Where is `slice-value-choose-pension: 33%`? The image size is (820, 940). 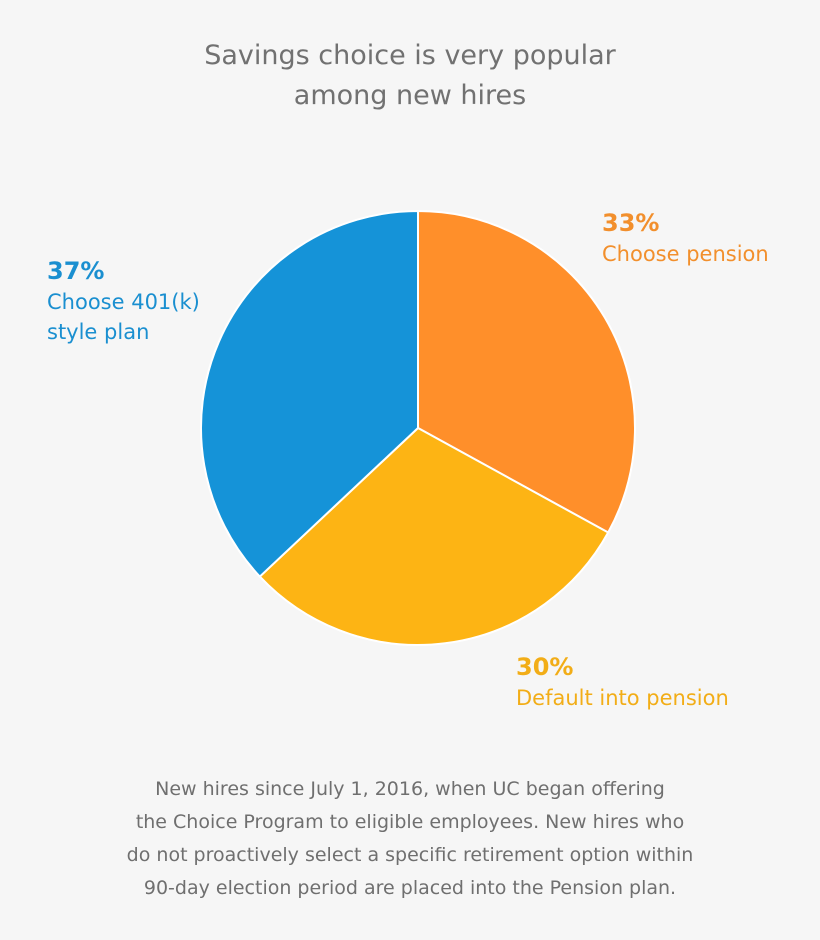
slice-value-choose-pension: 33% is located at coordinates (631, 223).